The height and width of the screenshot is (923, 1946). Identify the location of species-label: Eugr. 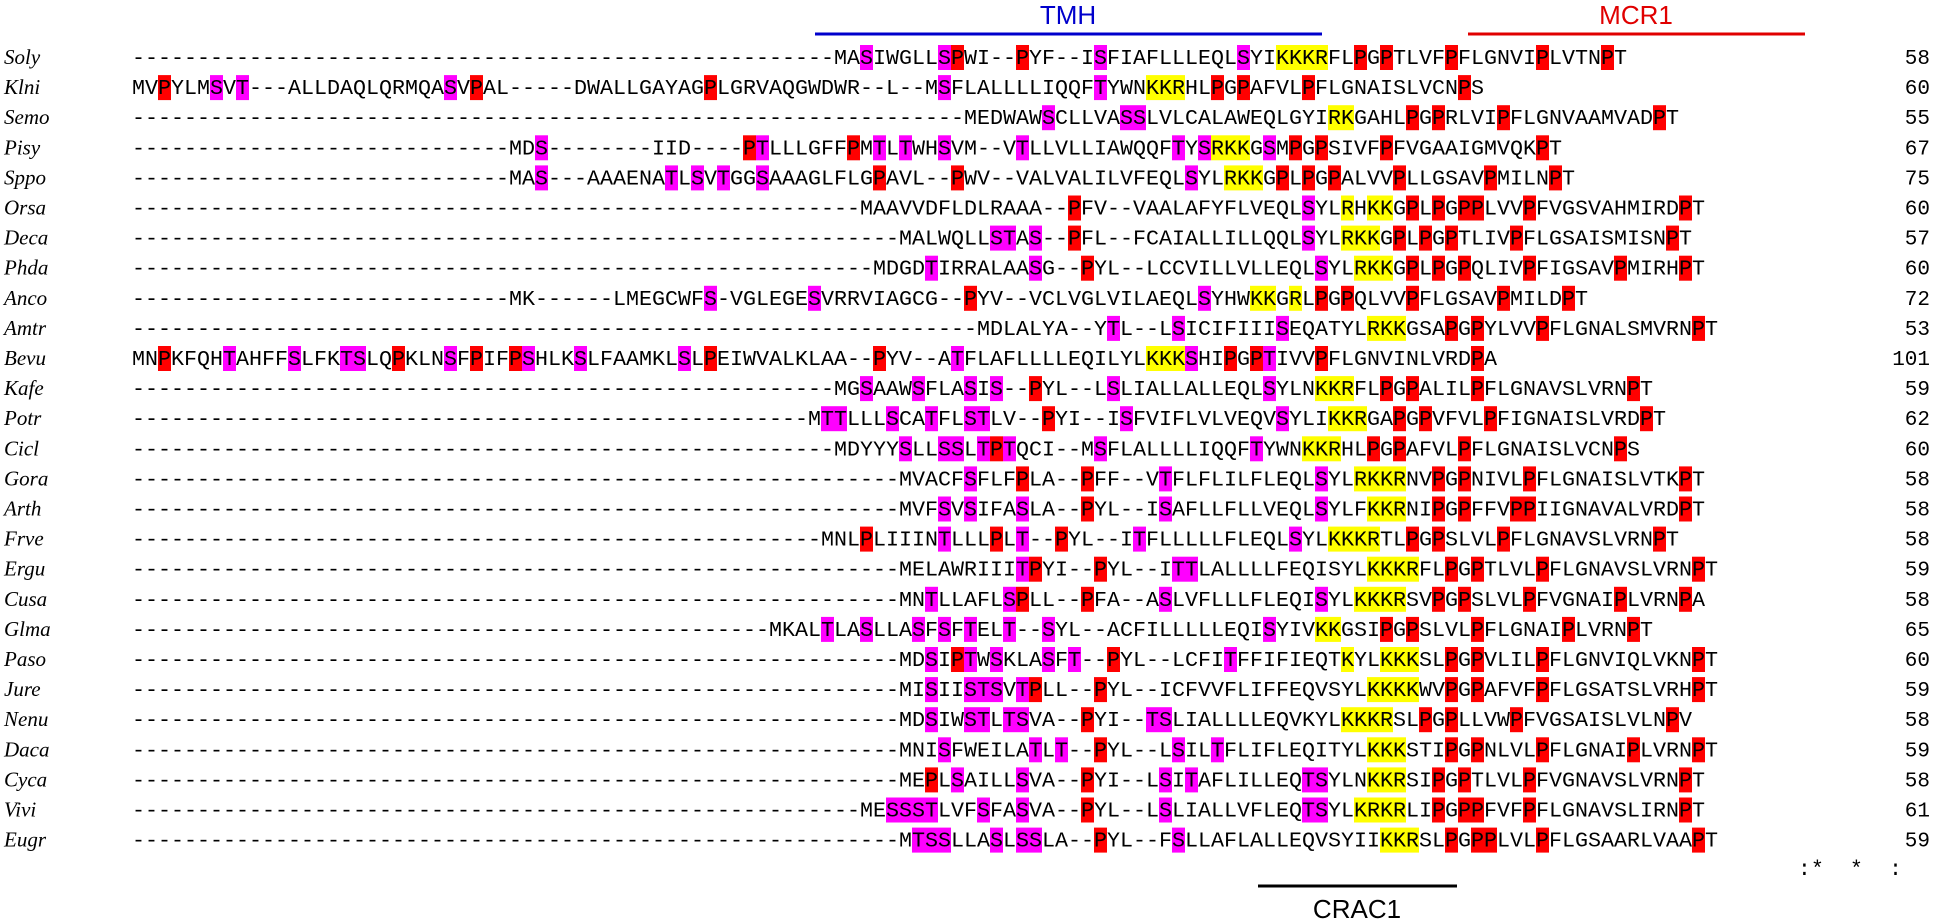
(25, 840).